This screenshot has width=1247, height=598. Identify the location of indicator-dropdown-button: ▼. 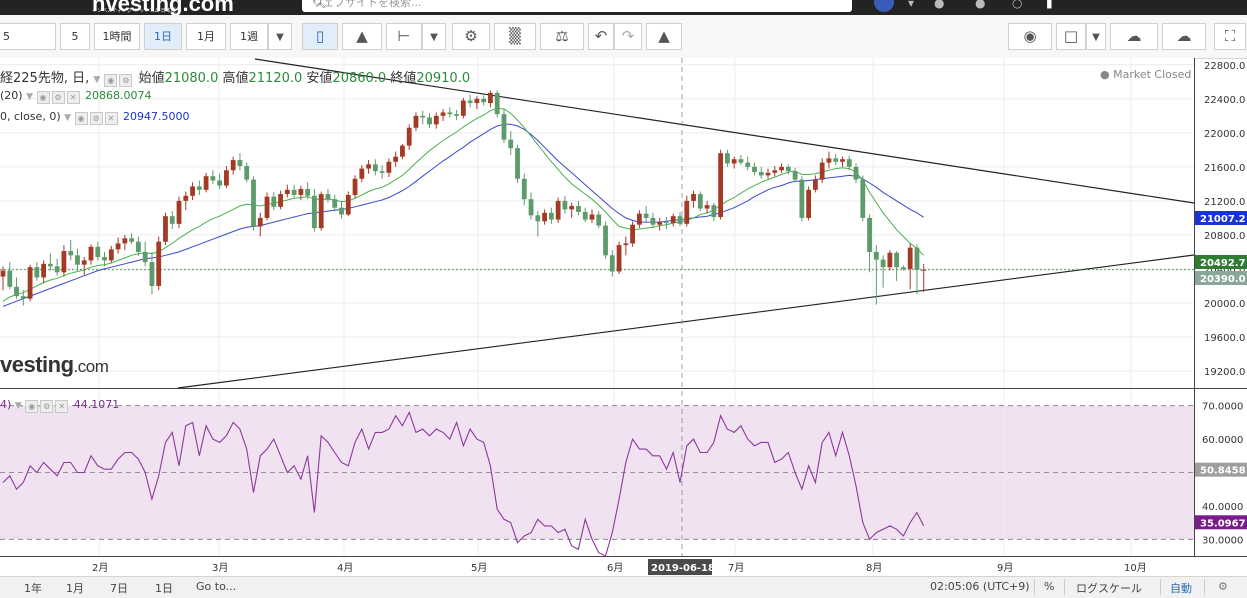
(434, 36).